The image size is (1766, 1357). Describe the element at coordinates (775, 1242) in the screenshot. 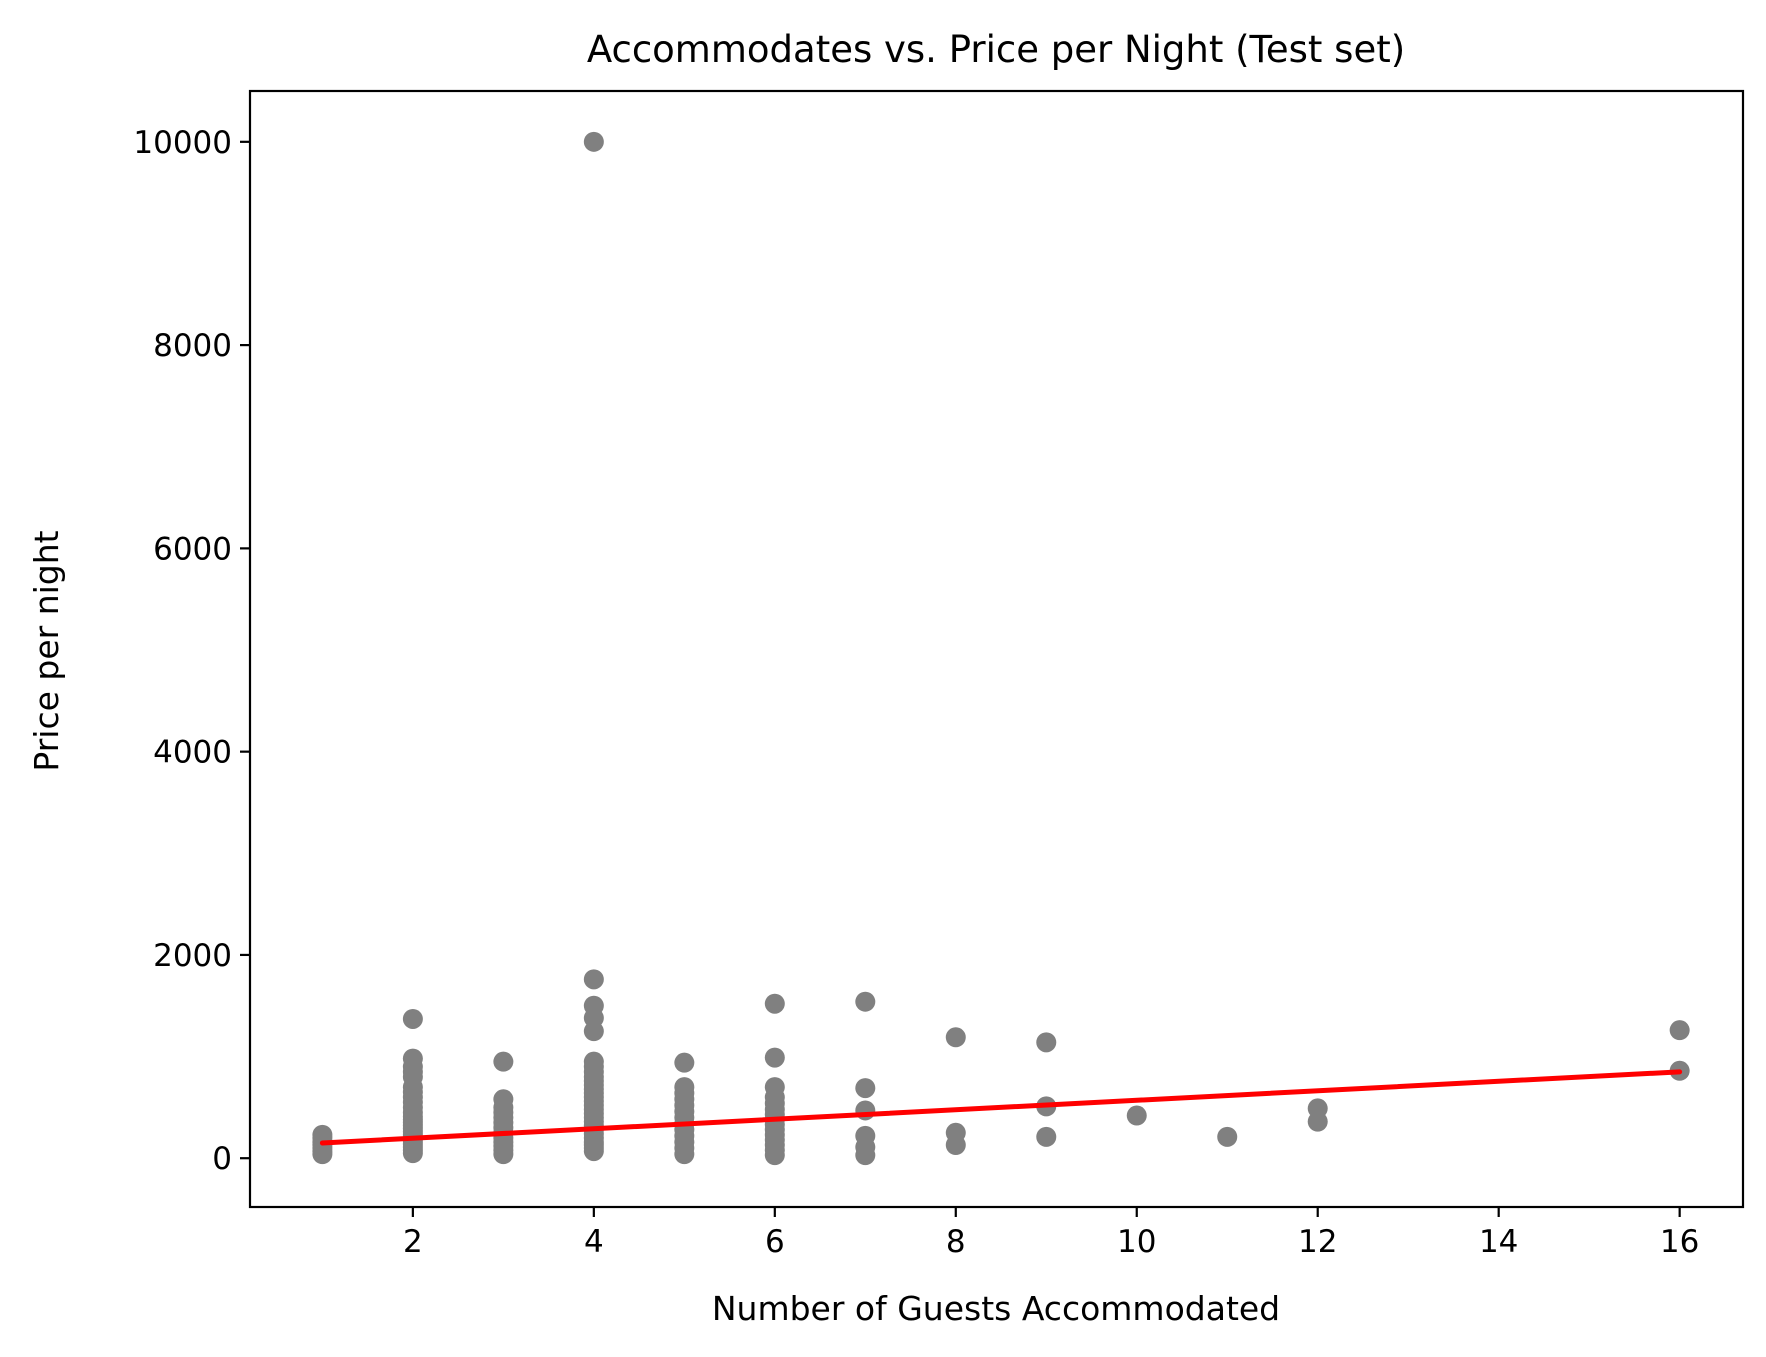

I see `x-tick-label: 6` at that location.